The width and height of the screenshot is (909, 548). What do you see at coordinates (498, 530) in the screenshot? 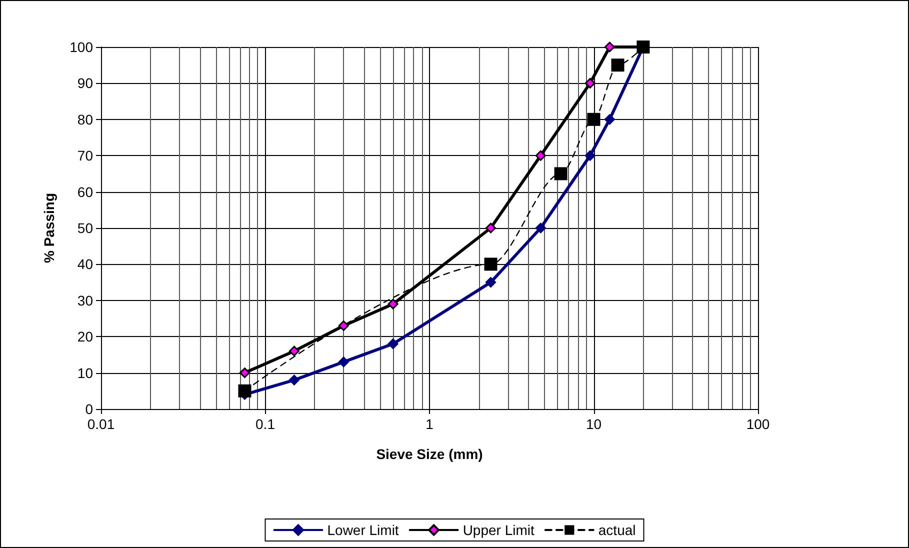
I see `legend-label: Upper Limit` at bounding box center [498, 530].